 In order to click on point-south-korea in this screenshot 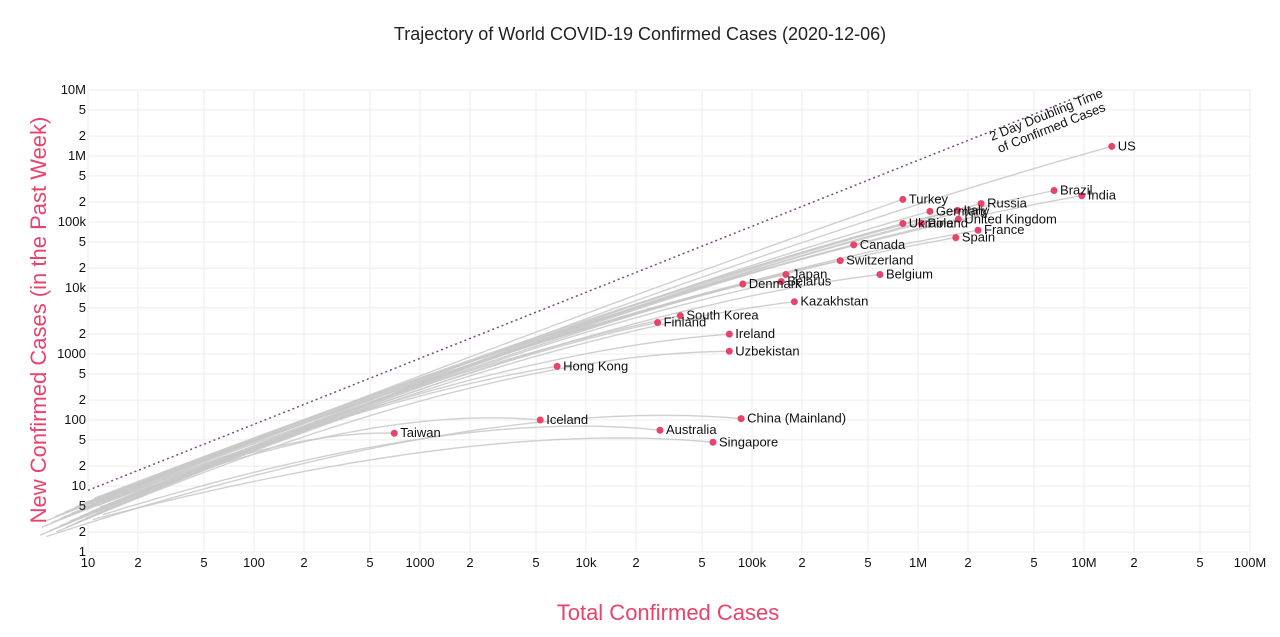, I will do `click(680, 316)`.